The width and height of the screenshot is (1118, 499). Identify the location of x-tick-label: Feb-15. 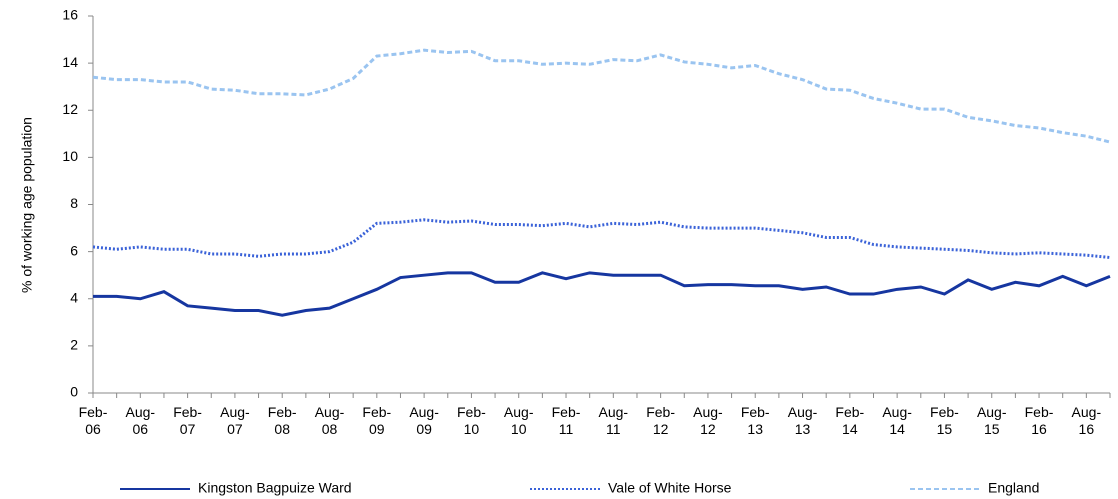
(944, 420).